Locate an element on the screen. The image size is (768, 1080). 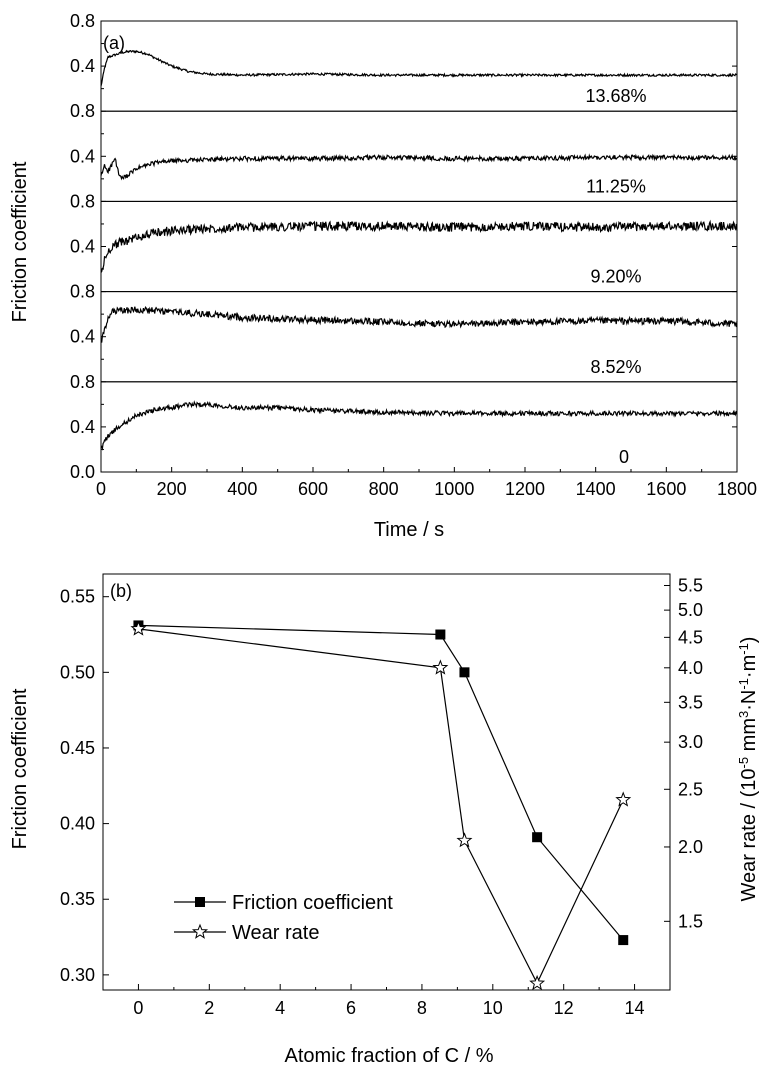
x-tick-label: 2 is located at coordinates (209, 1008).